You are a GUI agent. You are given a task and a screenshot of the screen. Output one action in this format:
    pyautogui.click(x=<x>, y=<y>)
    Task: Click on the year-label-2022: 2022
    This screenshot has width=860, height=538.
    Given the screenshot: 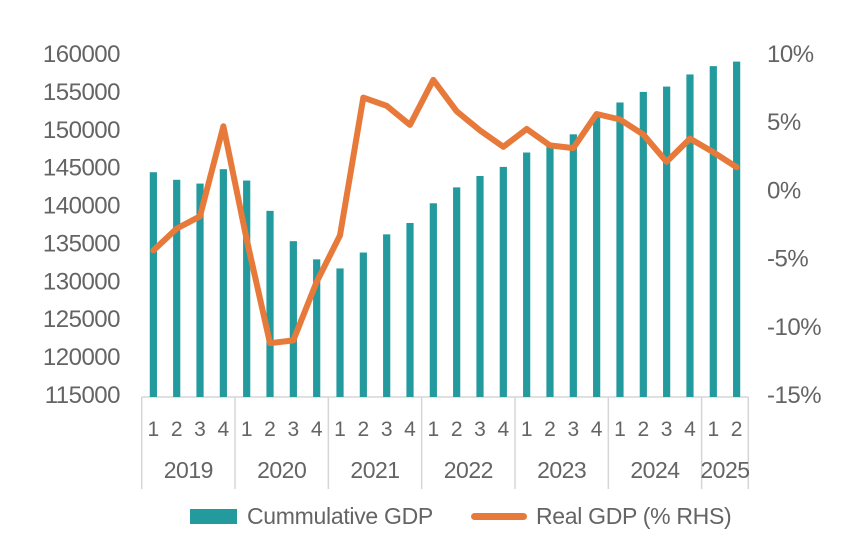 What is the action you would take?
    pyautogui.click(x=468, y=470)
    